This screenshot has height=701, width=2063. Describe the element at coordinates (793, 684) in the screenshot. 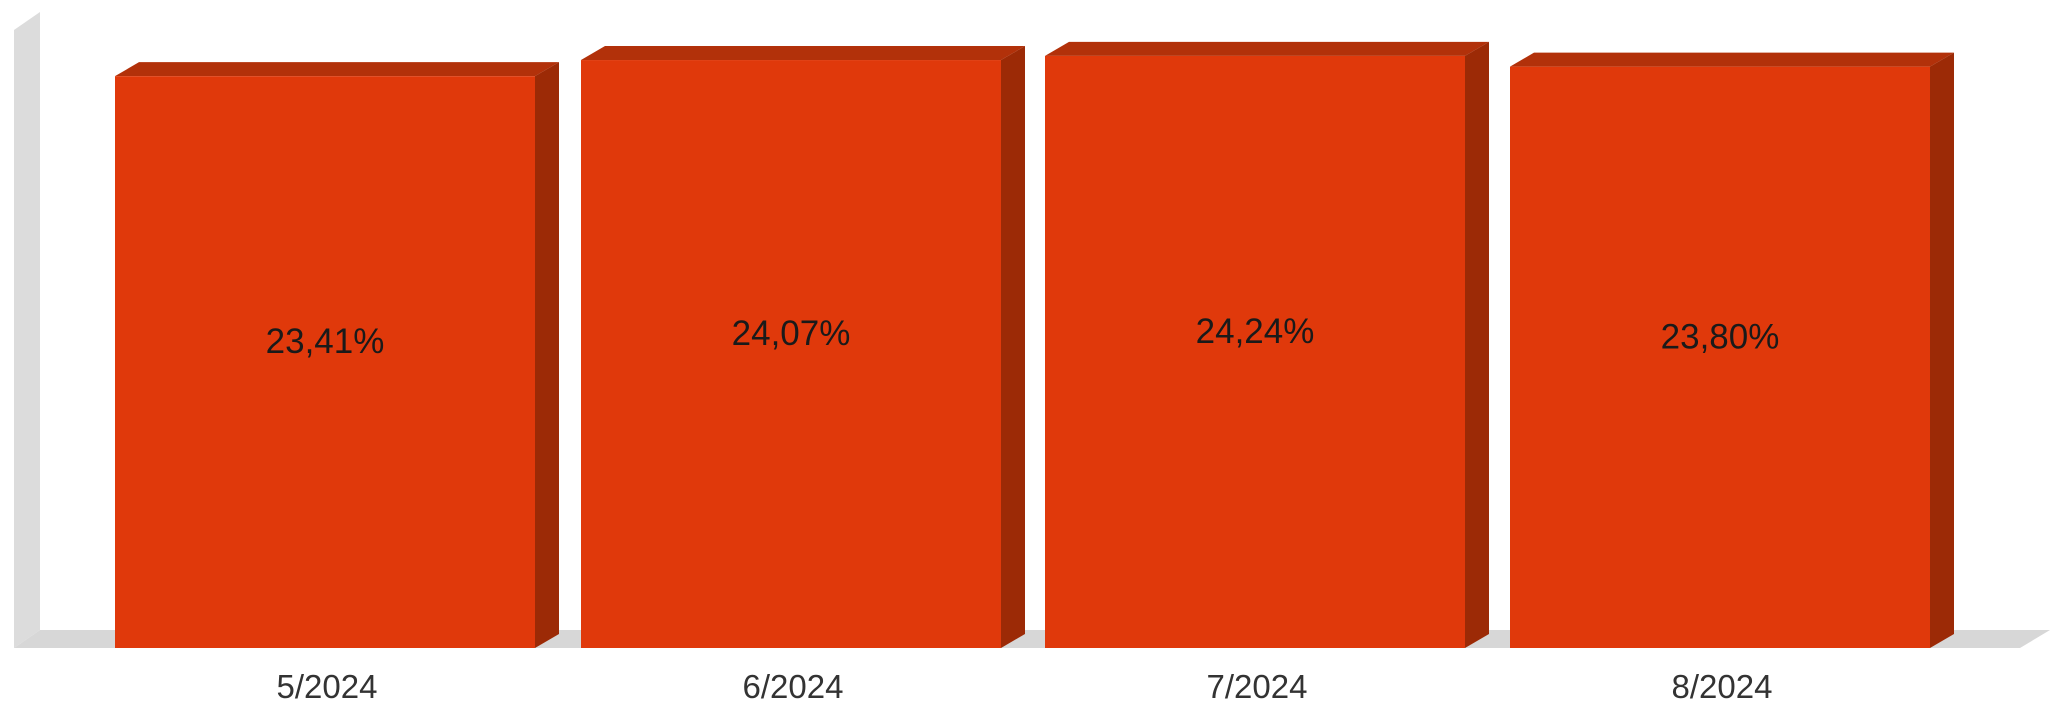

I see `x-tick-label: 6/2024` at that location.